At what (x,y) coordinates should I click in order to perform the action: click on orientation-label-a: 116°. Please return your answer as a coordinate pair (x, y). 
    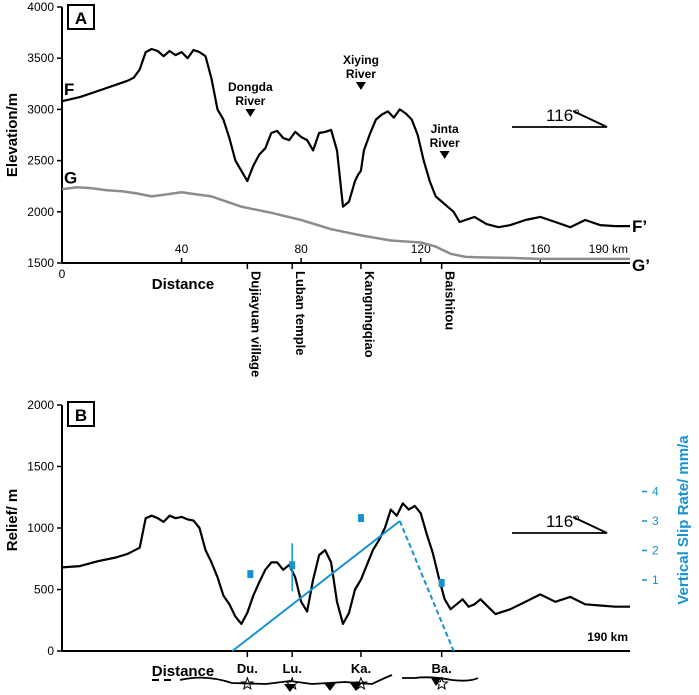
    Looking at the image, I should click on (563, 115).